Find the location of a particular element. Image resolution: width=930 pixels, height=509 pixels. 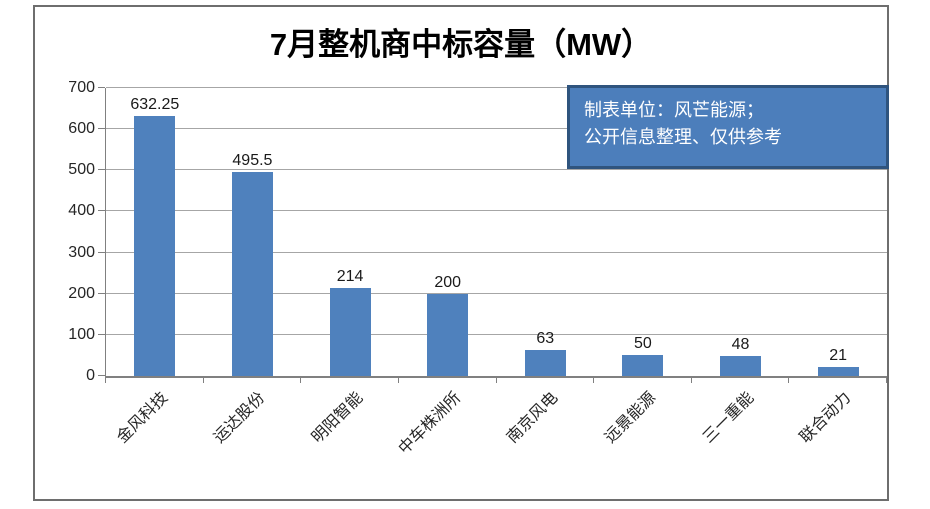

bar-slot: 200 中车株洲所 is located at coordinates (446, 273).